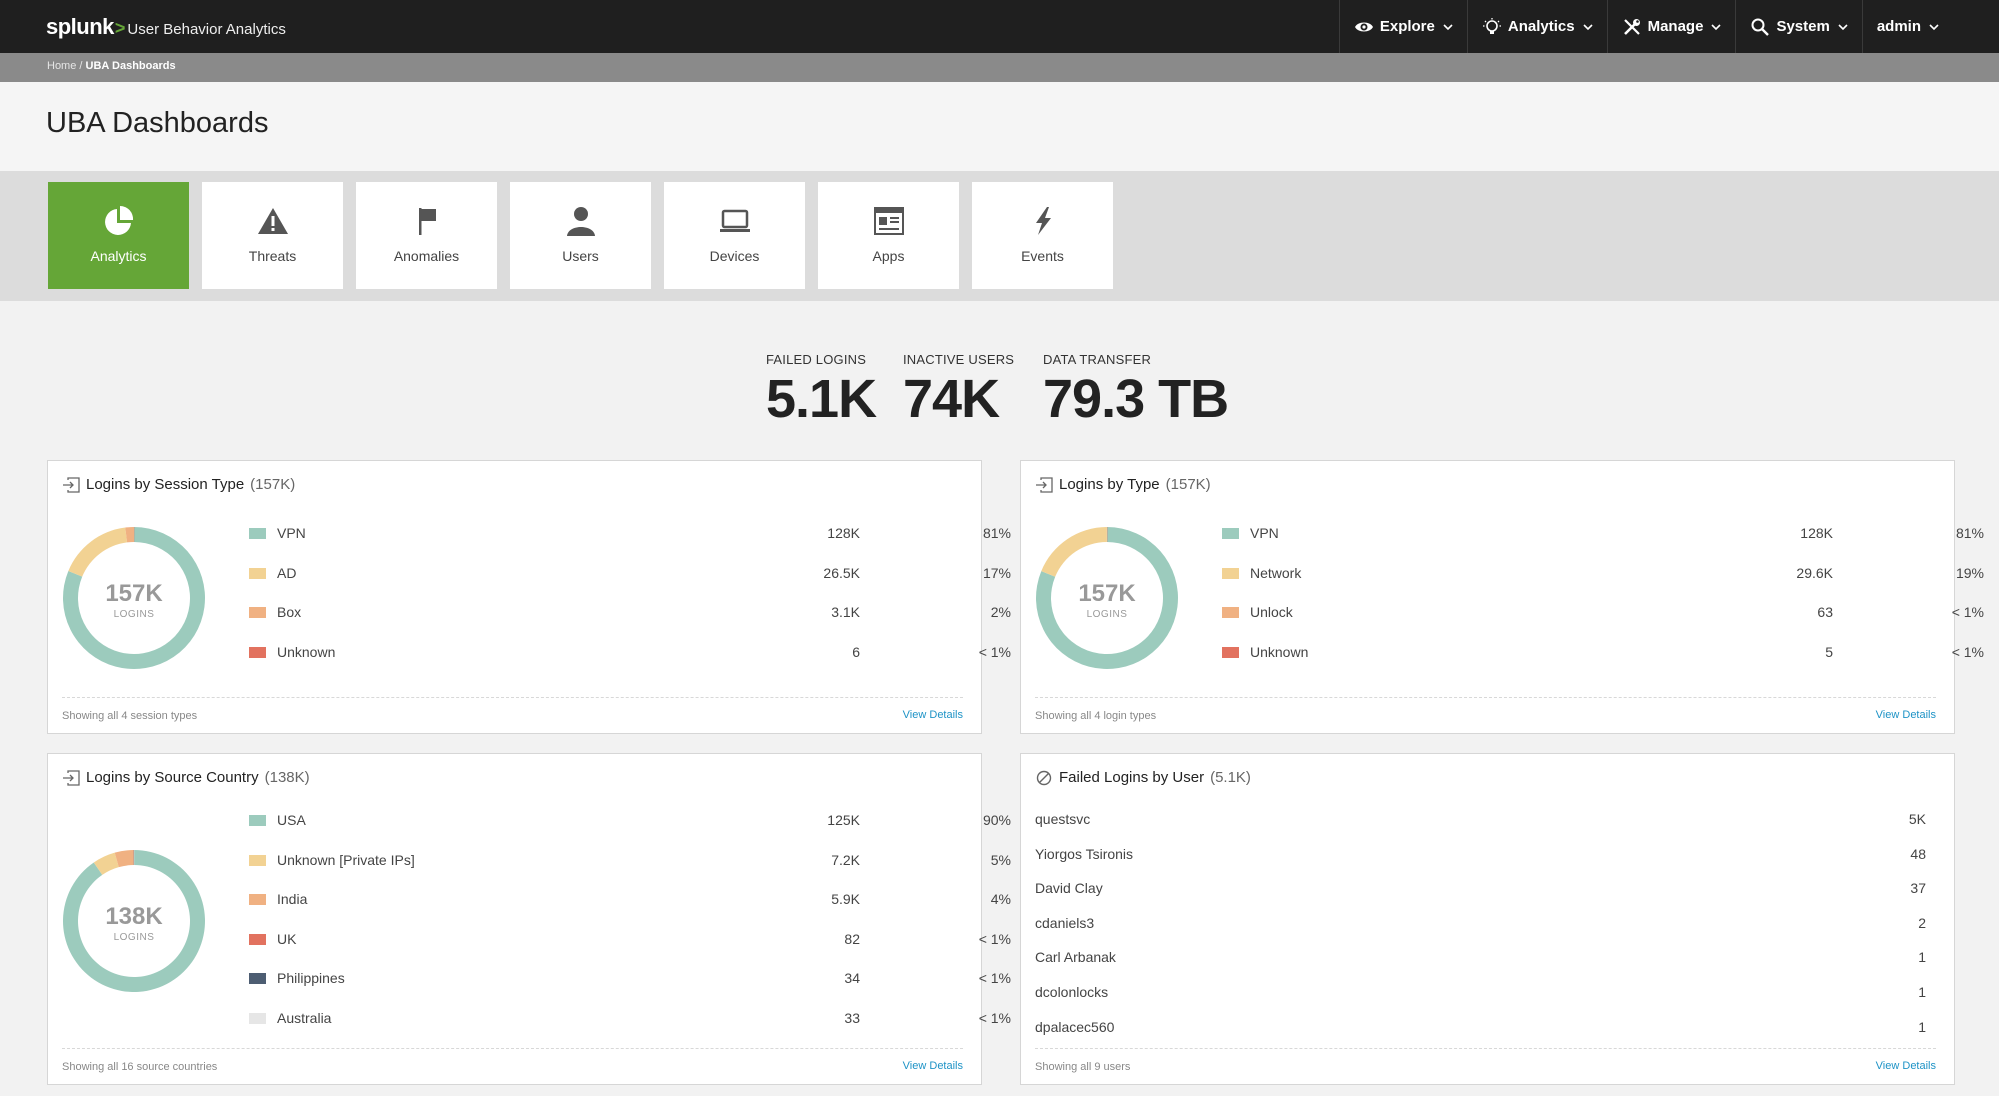 The width and height of the screenshot is (1999, 1096). Describe the element at coordinates (1843, 26) in the screenshot. I see `chevron-down-icon` at that location.